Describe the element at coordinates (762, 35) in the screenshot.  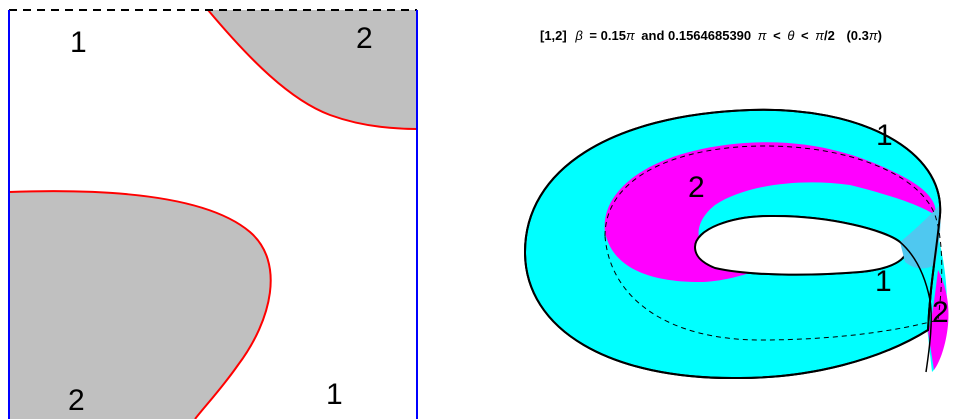
I see `title-pi-2: π` at that location.